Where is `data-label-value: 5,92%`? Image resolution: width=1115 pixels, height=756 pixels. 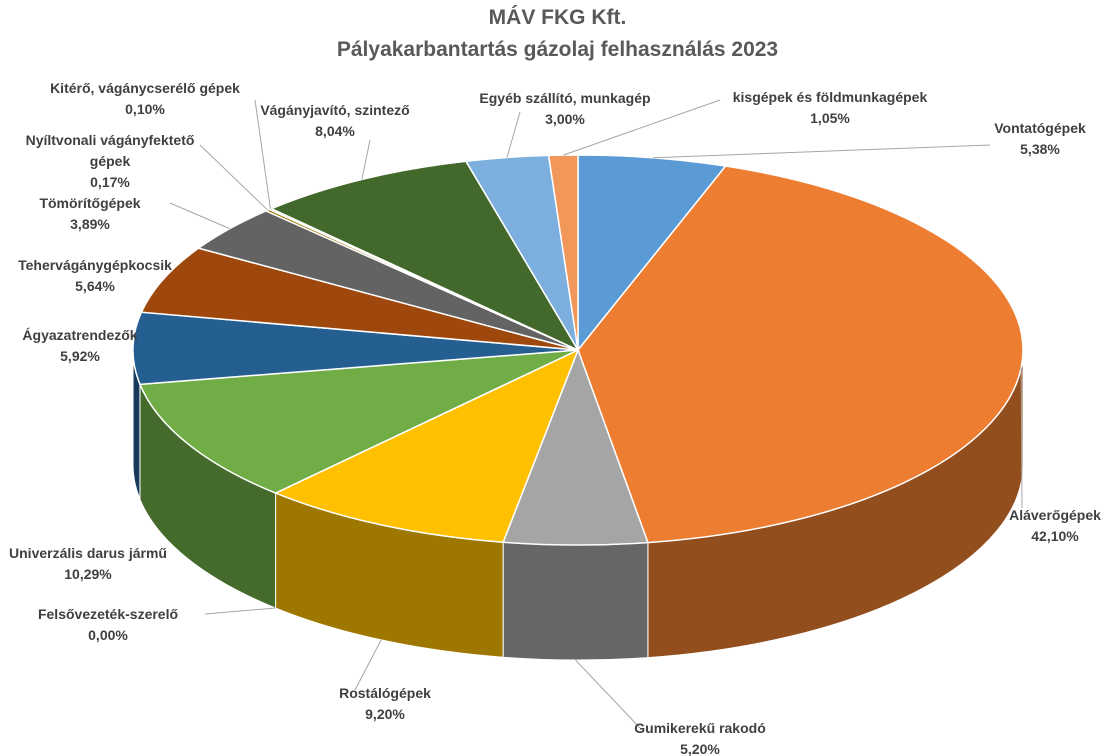 data-label-value: 5,92% is located at coordinates (80, 356).